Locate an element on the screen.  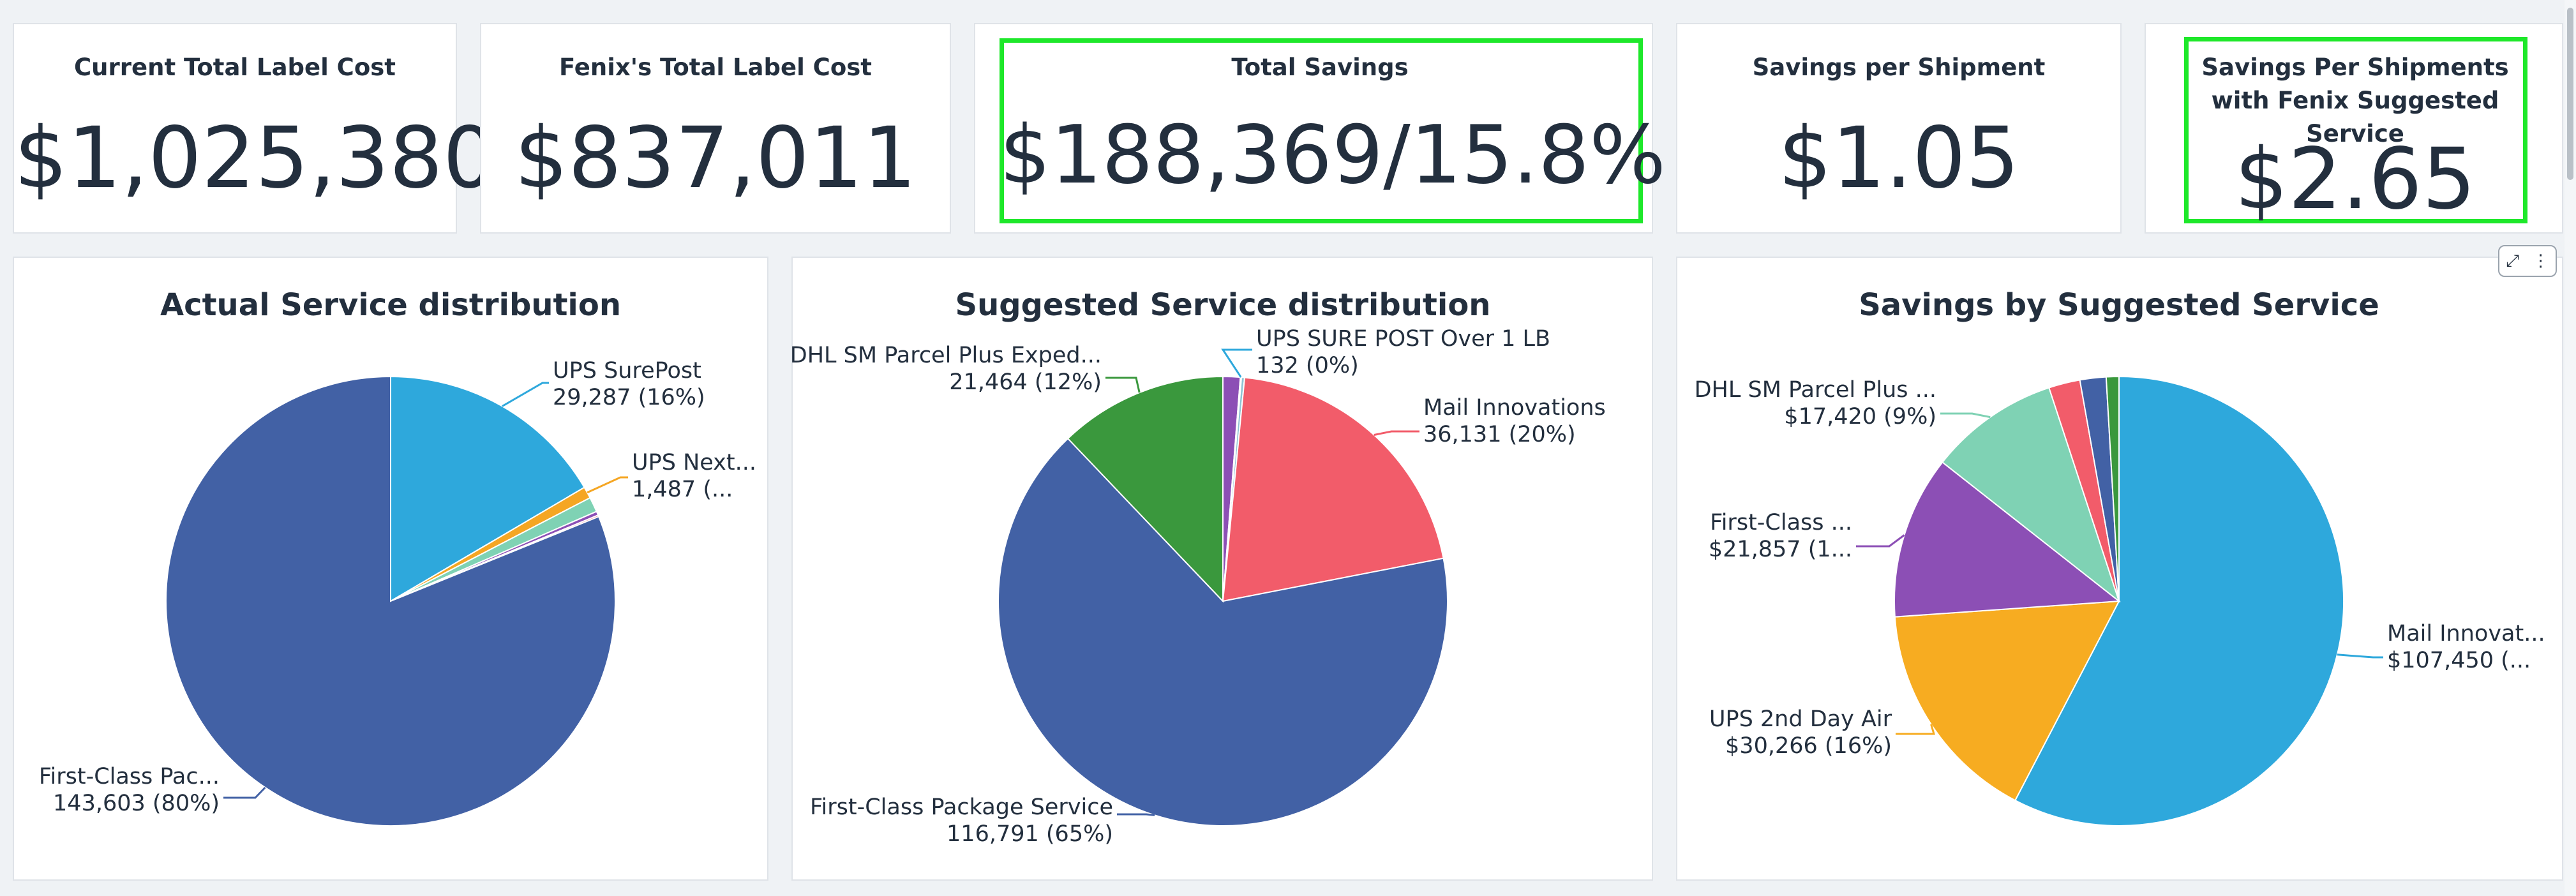
kpi-value: $188,369/15.8% is located at coordinates (1333, 155).